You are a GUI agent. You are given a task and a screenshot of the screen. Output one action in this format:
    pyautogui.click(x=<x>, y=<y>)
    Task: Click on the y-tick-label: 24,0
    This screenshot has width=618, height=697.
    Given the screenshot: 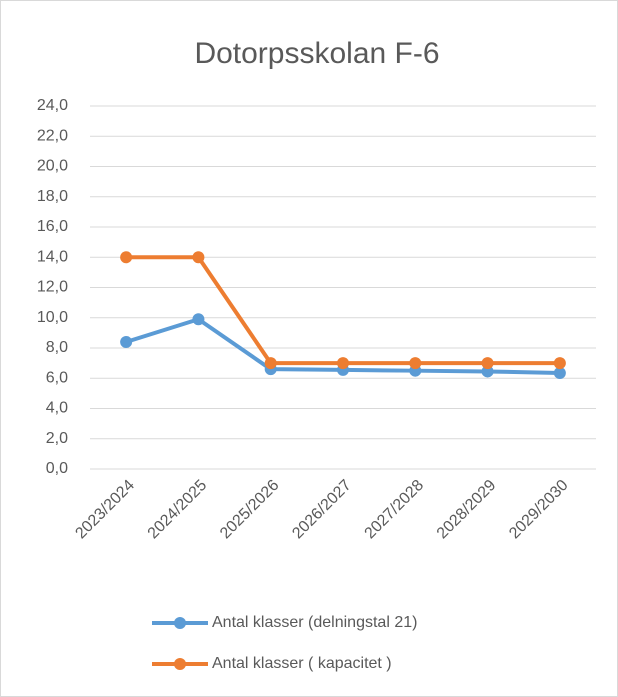 What is the action you would take?
    pyautogui.click(x=52, y=105)
    